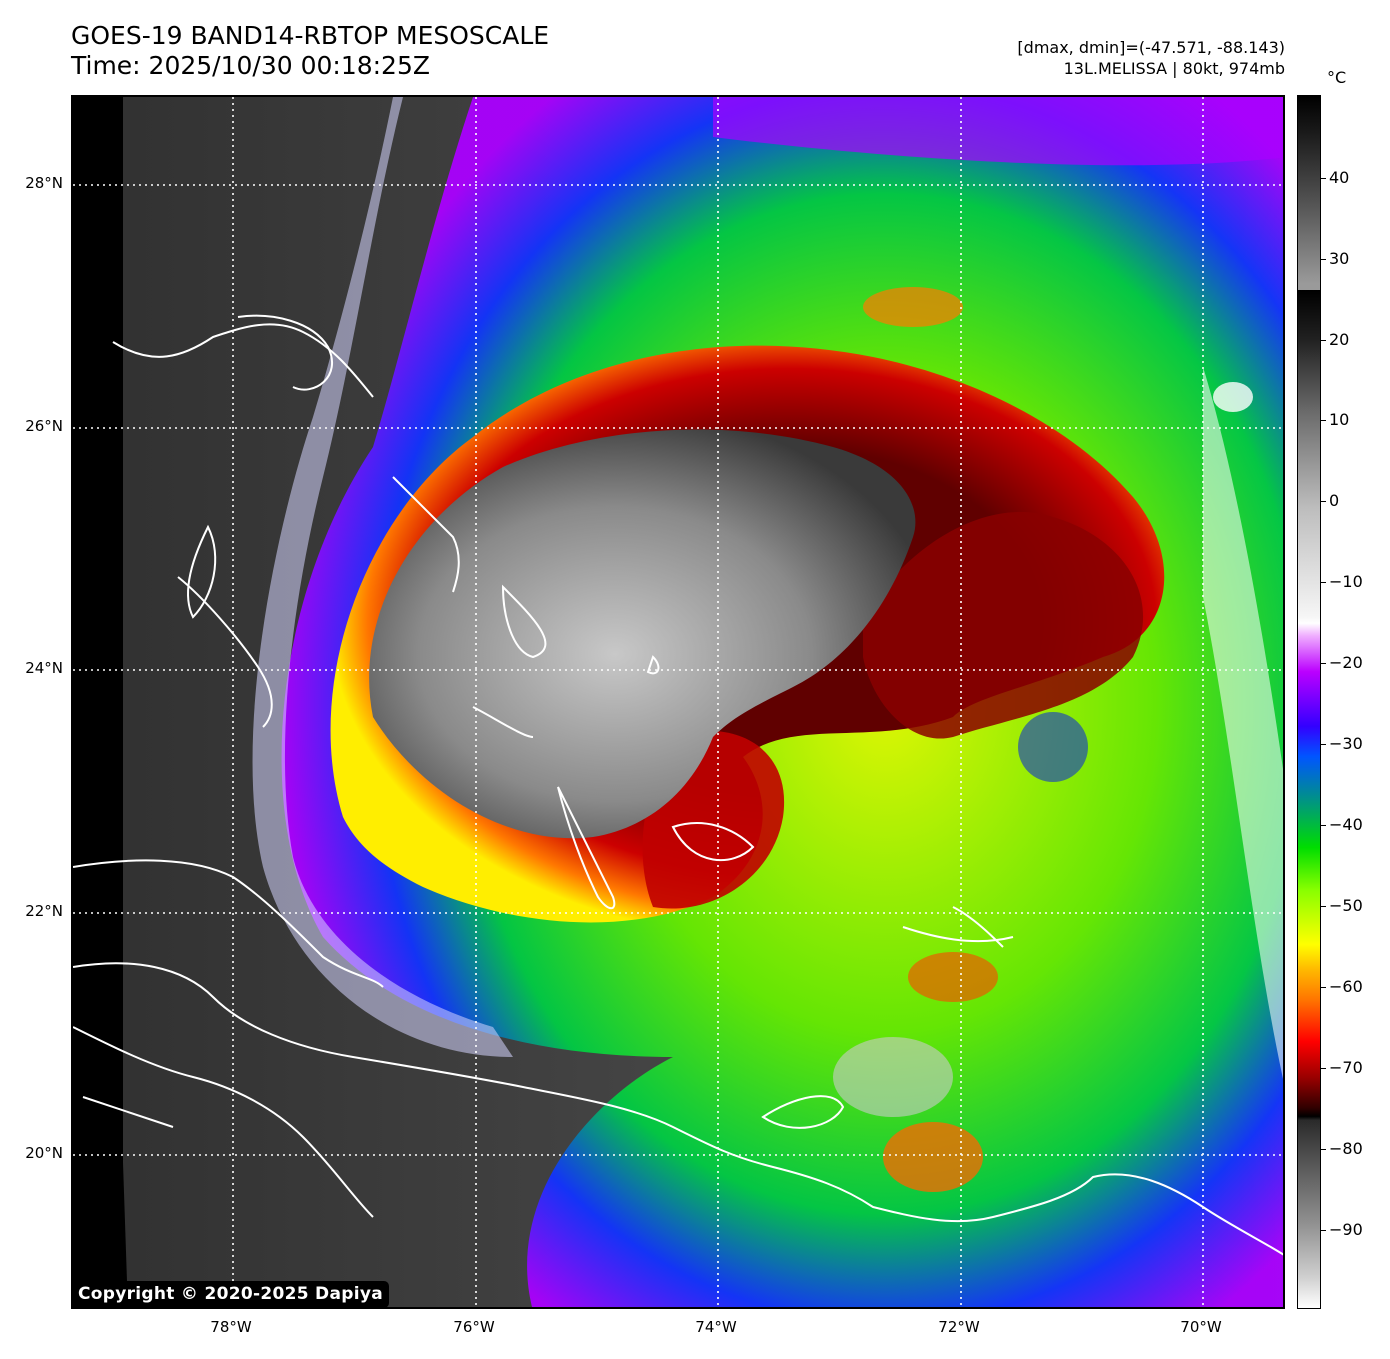 This screenshot has height=1359, width=1390. I want to click on colorbar-unit: °C, so click(1337, 77).